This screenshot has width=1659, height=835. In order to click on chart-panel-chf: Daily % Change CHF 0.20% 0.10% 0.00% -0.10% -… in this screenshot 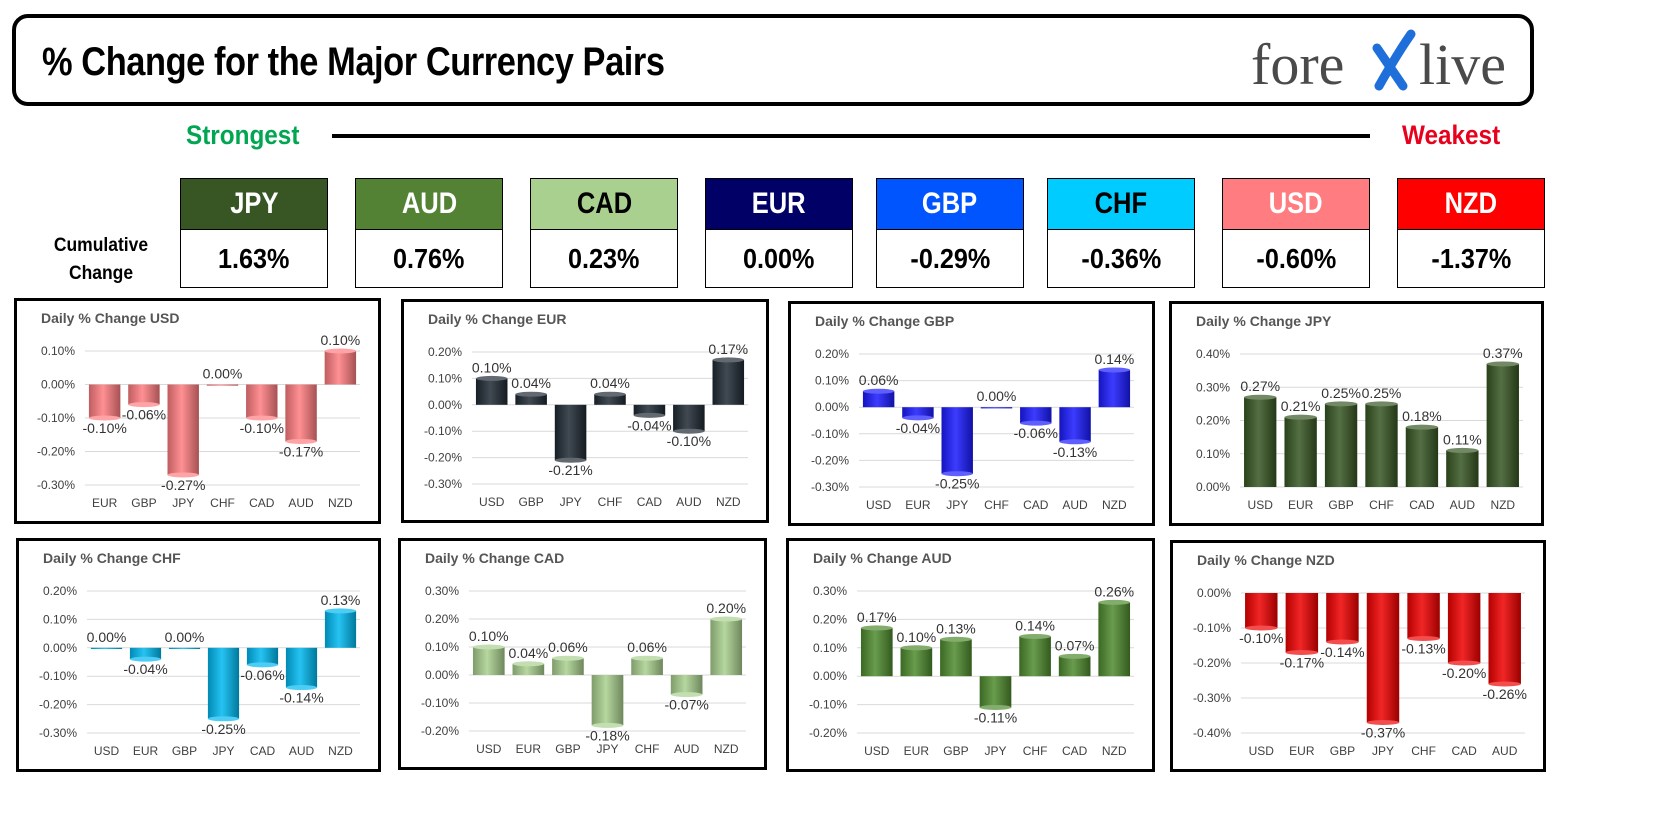, I will do `click(198, 655)`.